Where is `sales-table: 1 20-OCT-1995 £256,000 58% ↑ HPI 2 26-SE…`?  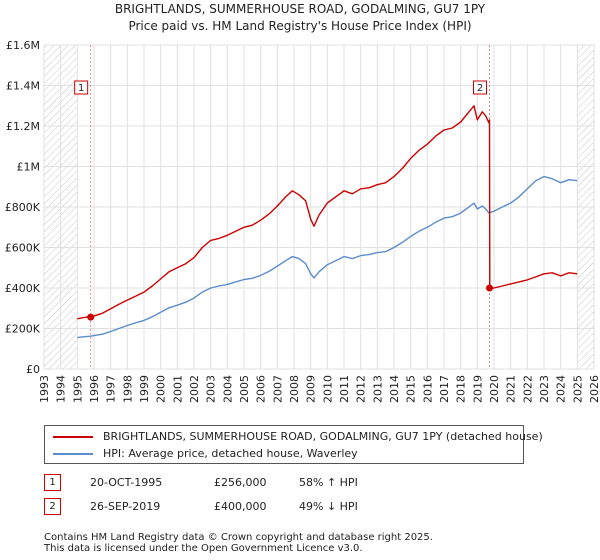
sales-table: 1 20-OCT-1995 £256,000 58% ↑ HPI 2 26-SE… is located at coordinates (304, 498).